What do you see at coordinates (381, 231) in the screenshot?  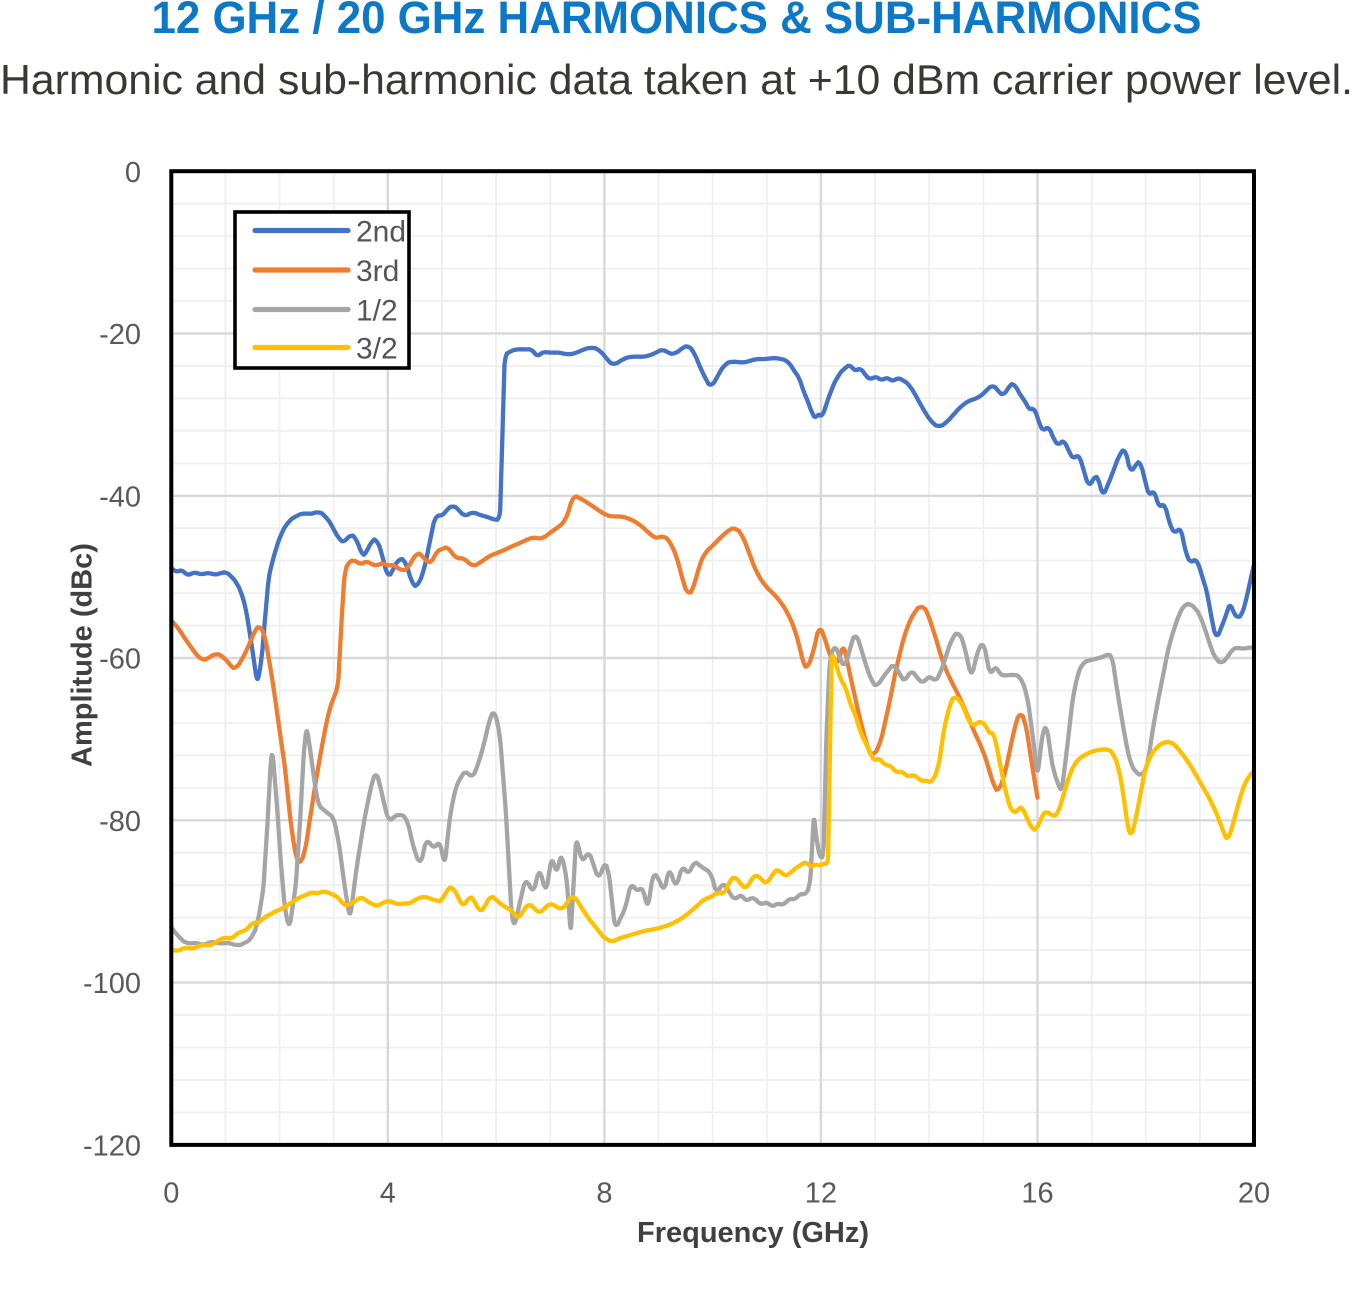 I see `svg-text: 2nd` at bounding box center [381, 231].